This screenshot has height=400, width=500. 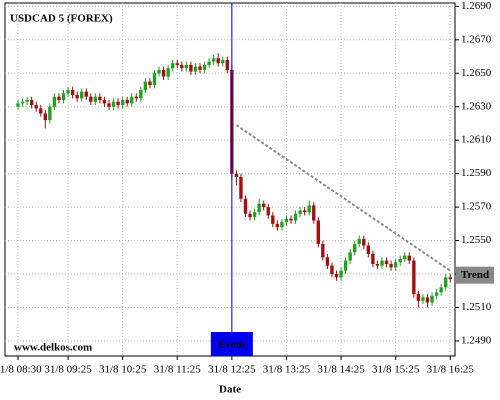 I want to click on y-tick-label: 1.2570, so click(x=476, y=207).